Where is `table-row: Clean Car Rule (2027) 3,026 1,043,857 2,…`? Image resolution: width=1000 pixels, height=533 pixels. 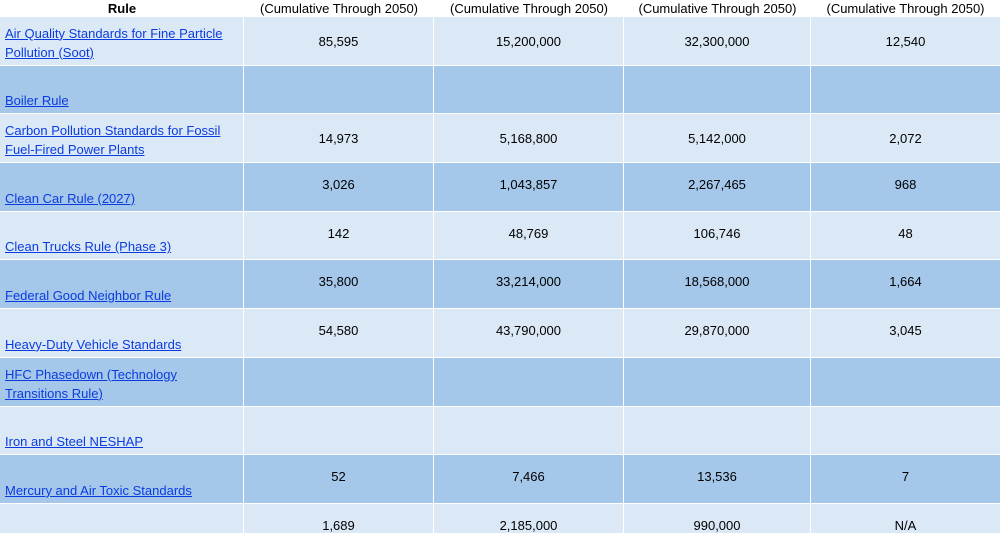
table-row: Clean Car Rule (2027) 3,026 1,043,857 2,… is located at coordinates (500, 187).